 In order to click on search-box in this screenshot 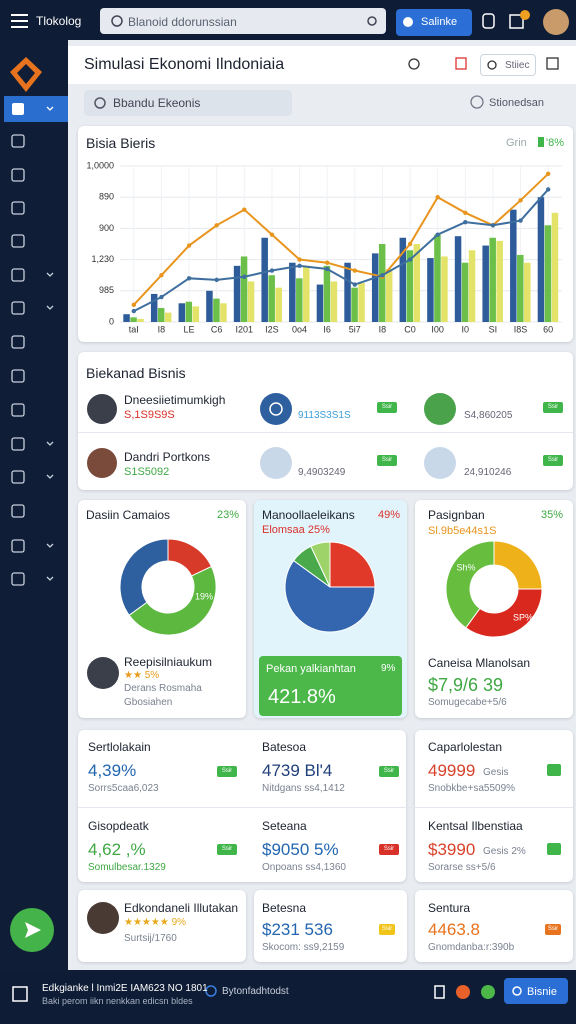, I will do `click(243, 21)`.